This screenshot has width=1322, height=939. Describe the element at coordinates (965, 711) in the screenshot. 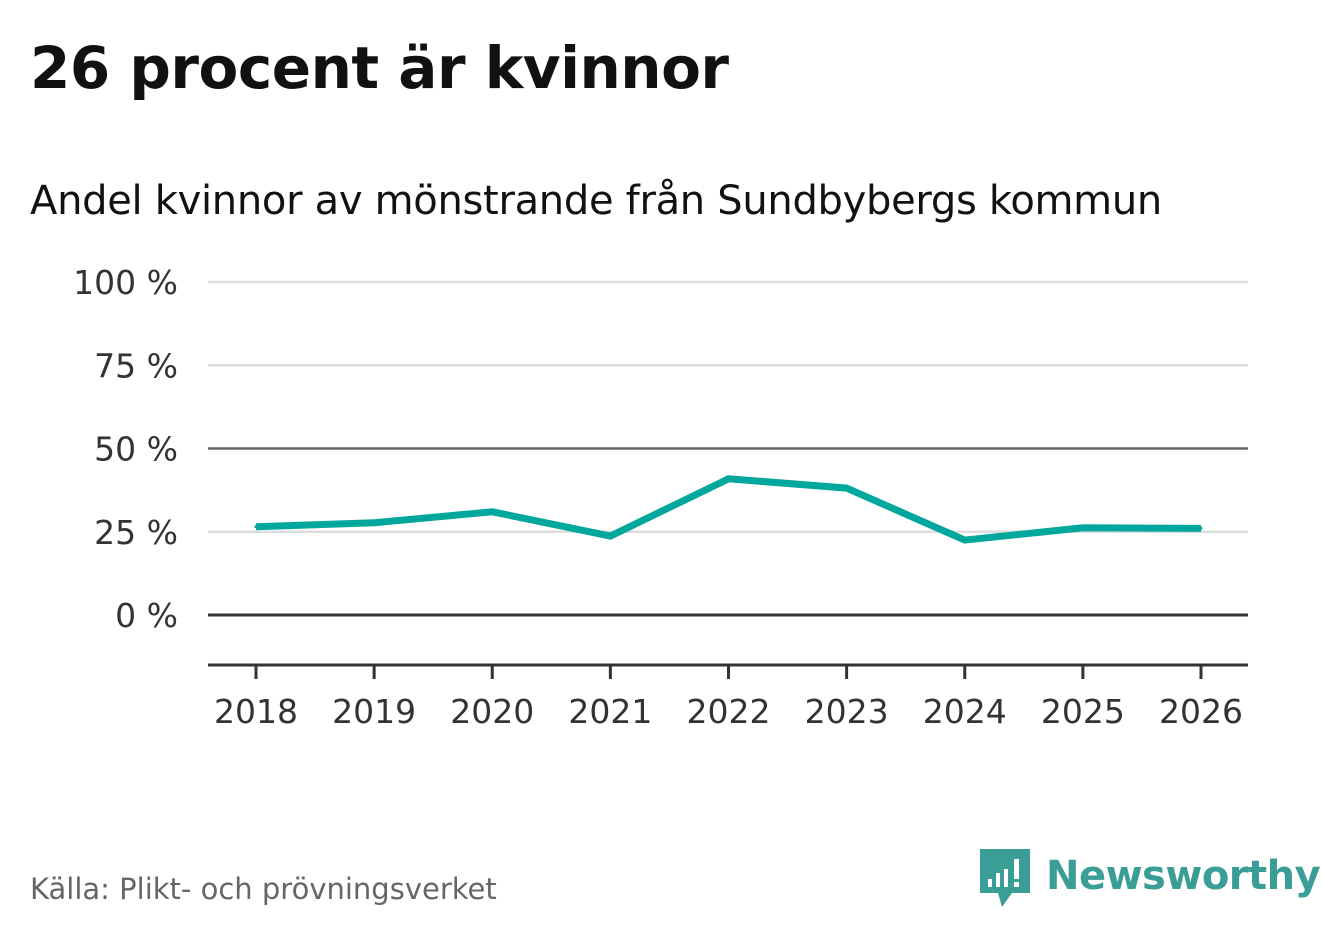

I see `x-tick-label: 2024` at that location.